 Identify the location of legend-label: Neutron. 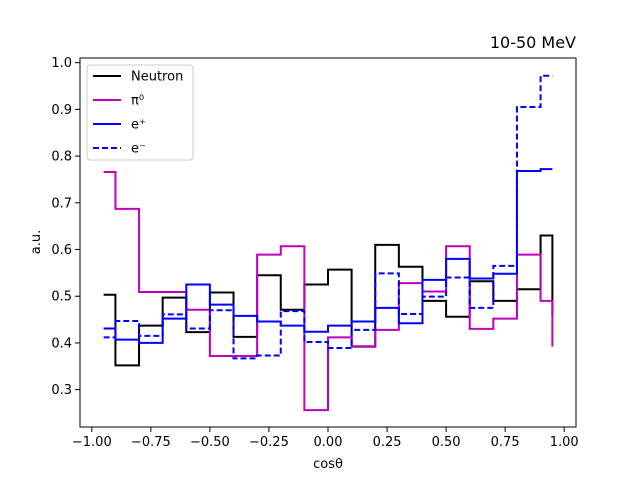
(157, 77).